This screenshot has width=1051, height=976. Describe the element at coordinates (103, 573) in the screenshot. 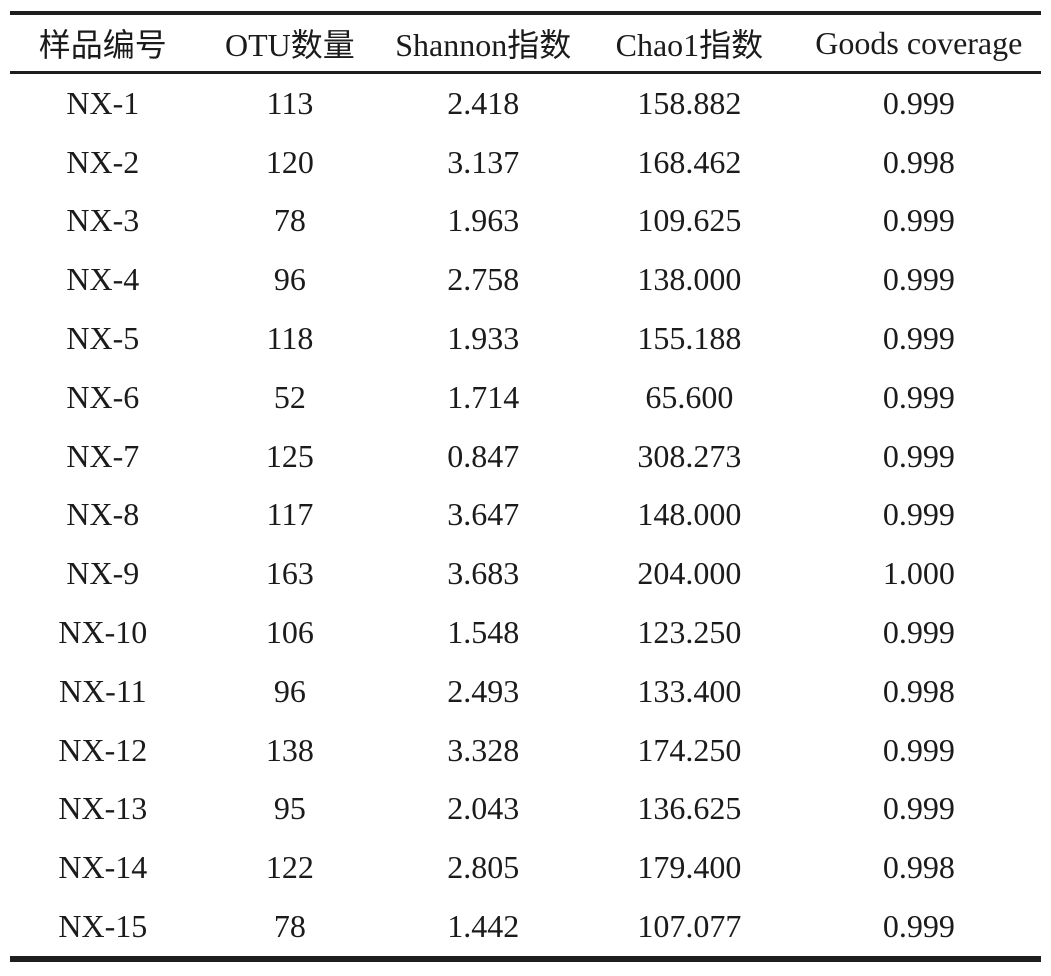

I see `sample-id-cell: NX-9` at that location.